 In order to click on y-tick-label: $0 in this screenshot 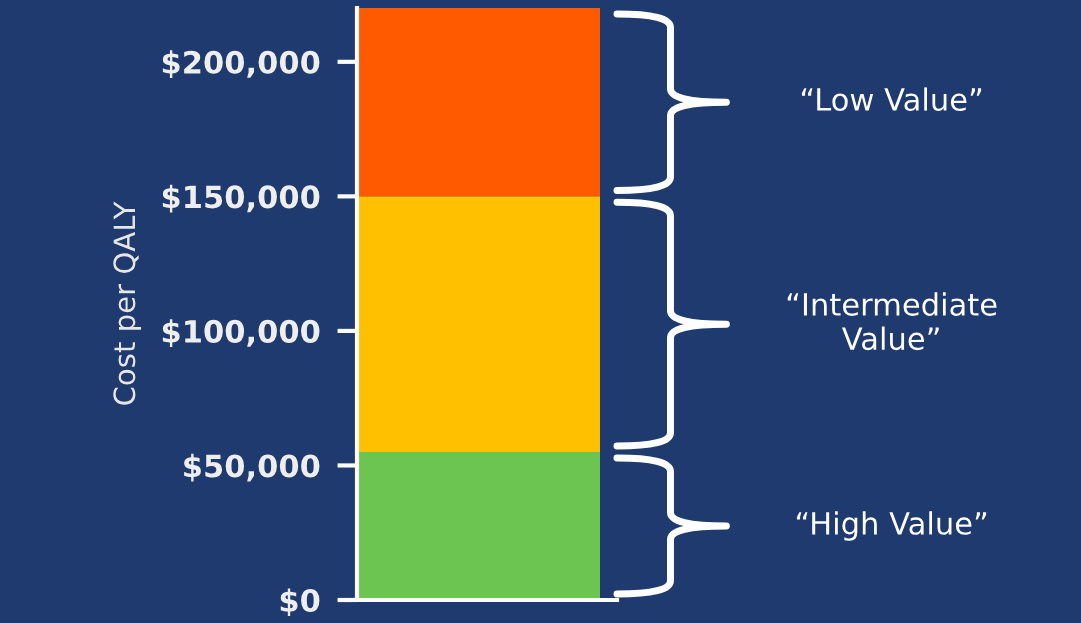, I will do `click(300, 602)`.